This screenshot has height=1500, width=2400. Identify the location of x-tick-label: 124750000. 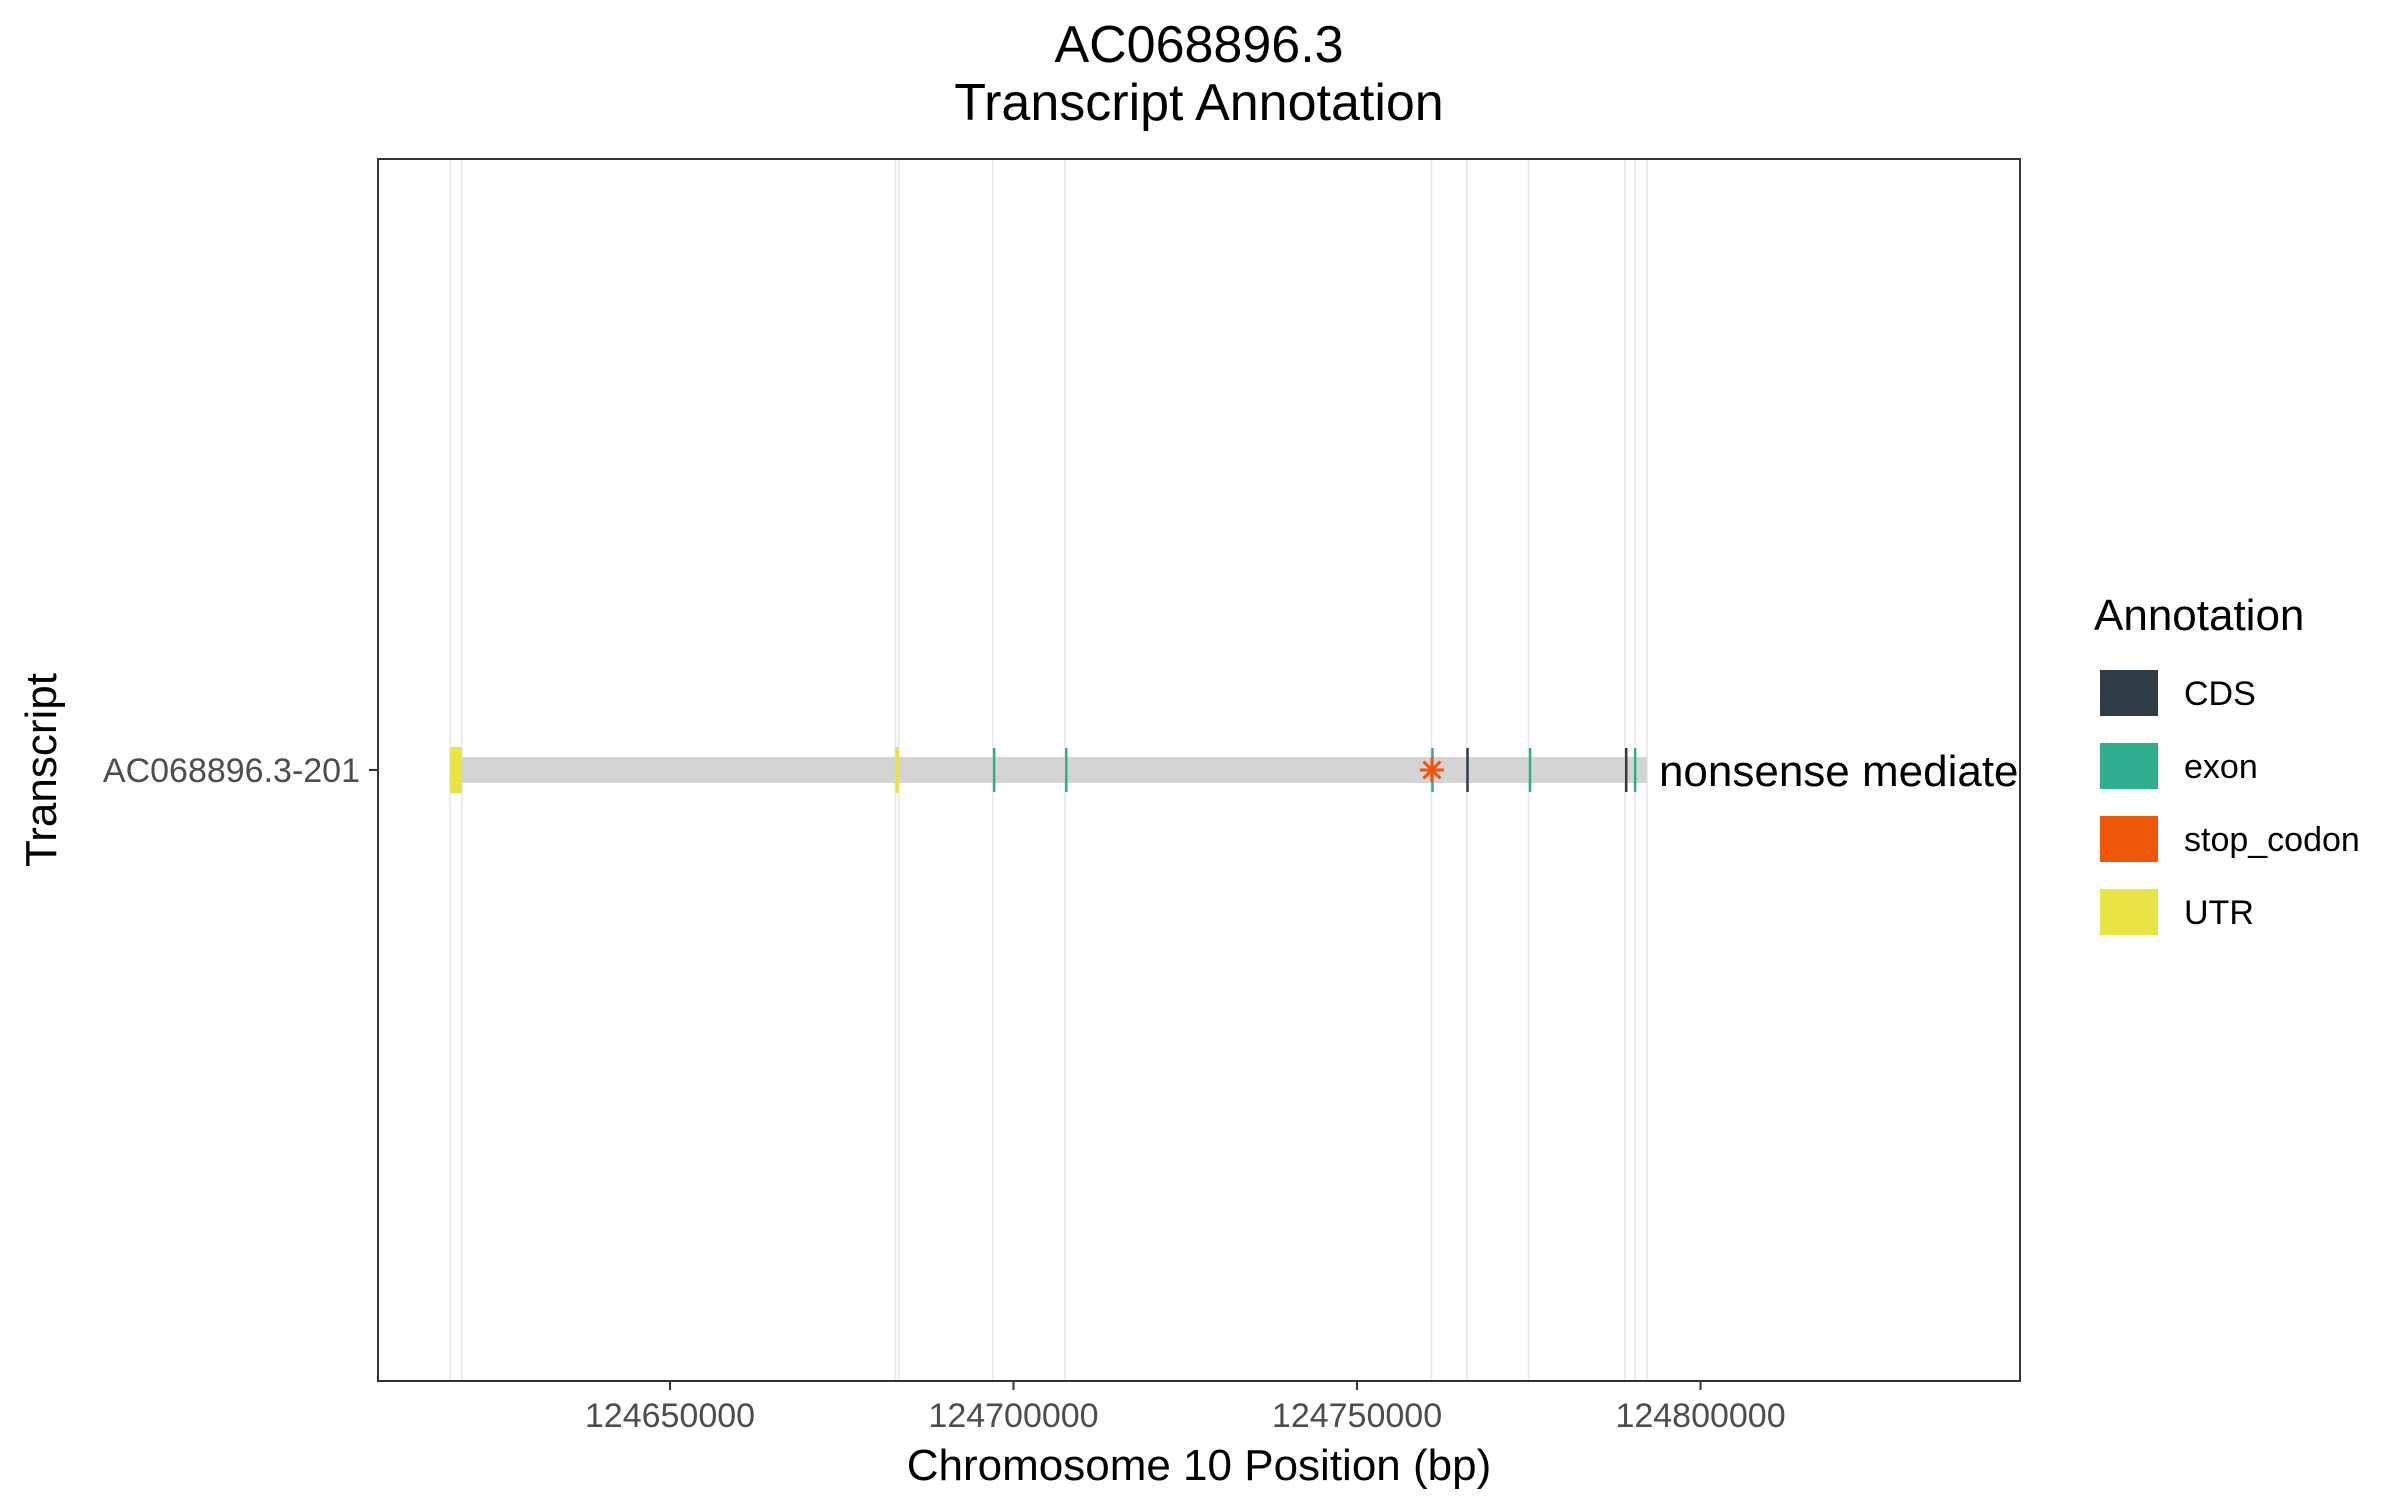
(1357, 1416).